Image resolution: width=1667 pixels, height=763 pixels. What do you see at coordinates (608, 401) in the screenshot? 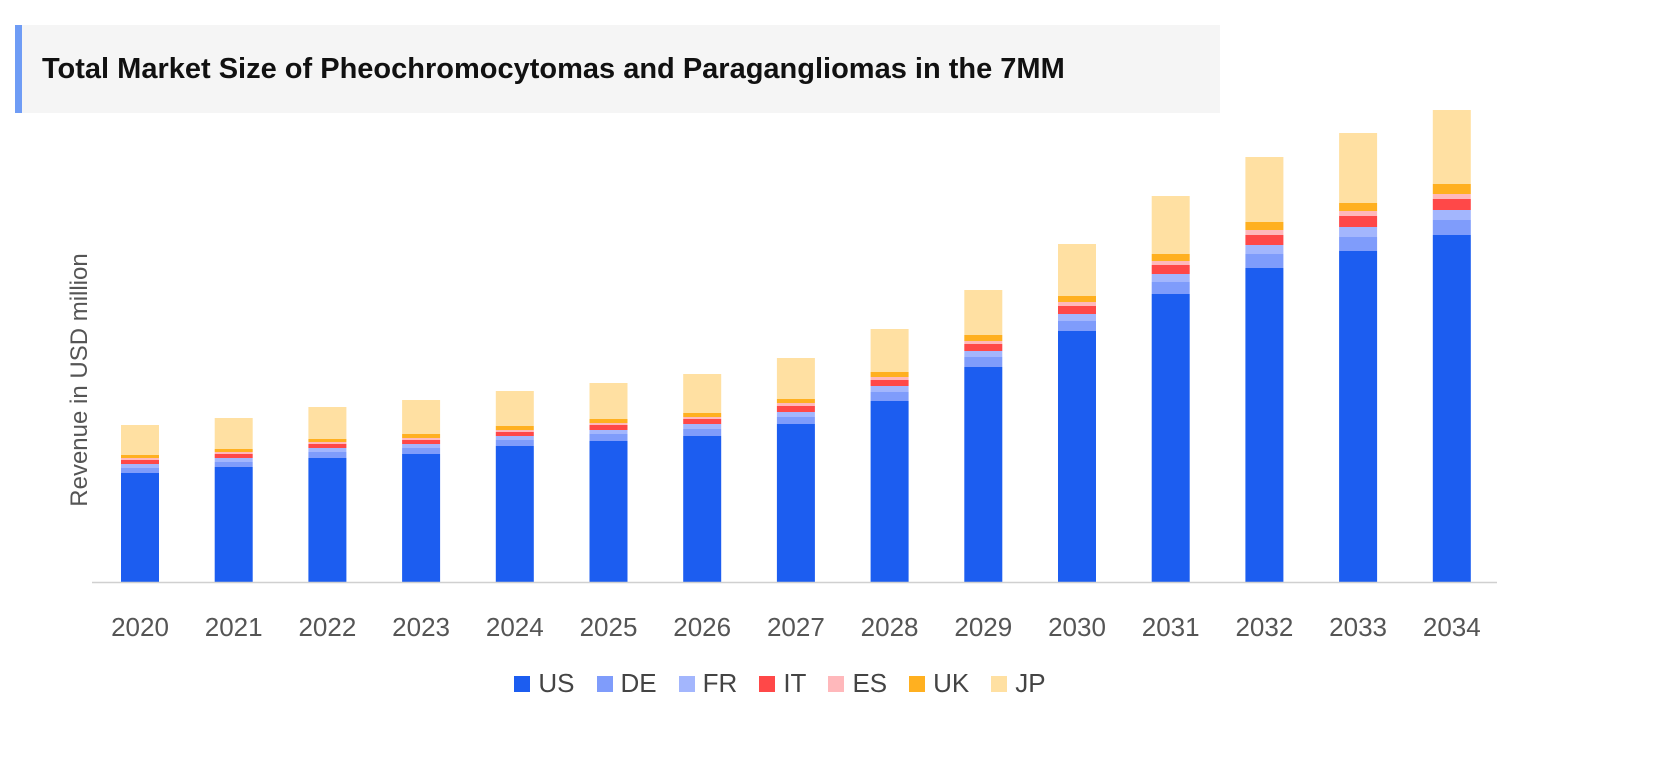
I see `bar-JP-2025` at bounding box center [608, 401].